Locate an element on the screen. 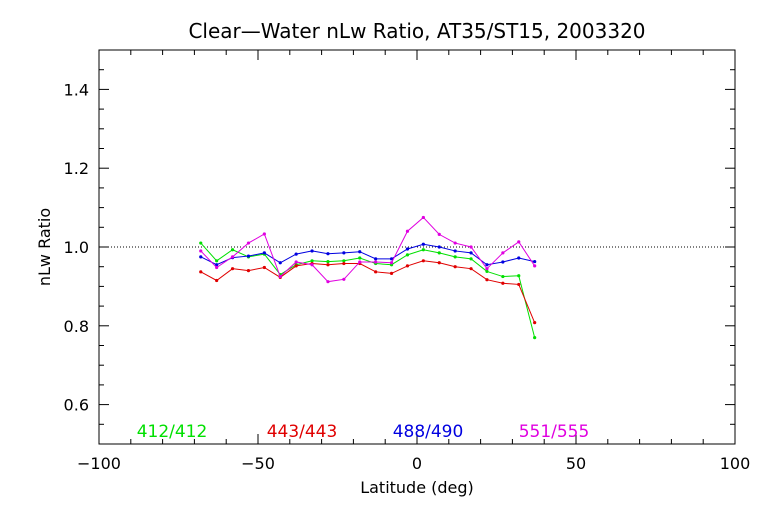 Image resolution: width=768 pixels, height=512 pixels. series-group is located at coordinates (368, 277).